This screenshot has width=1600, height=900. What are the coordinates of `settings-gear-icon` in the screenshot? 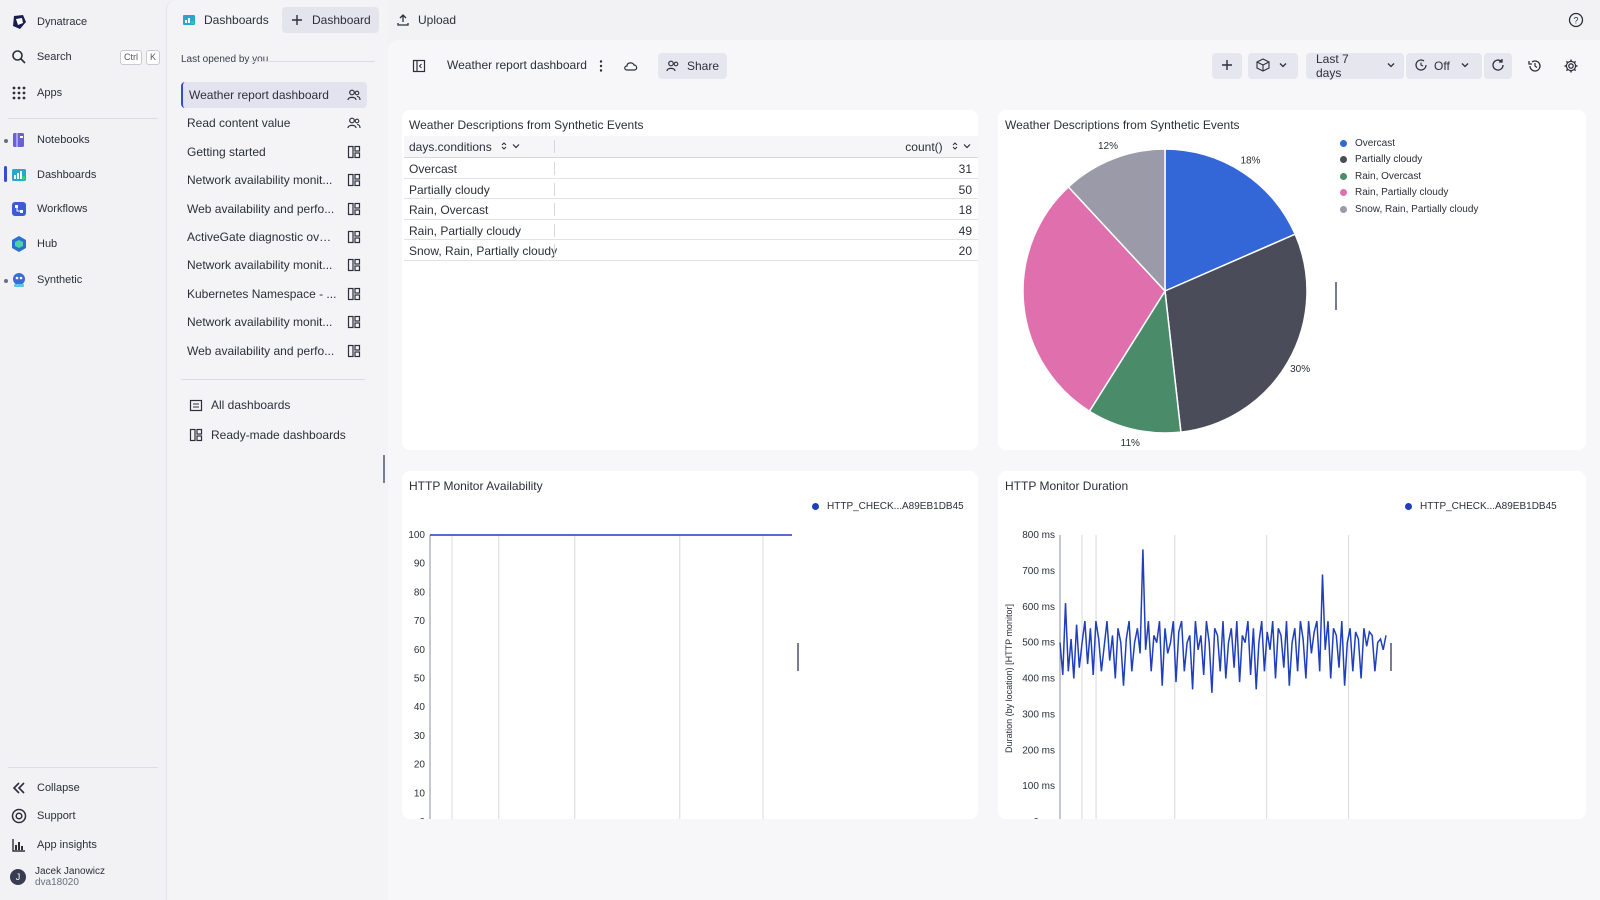 It's located at (1571, 66).